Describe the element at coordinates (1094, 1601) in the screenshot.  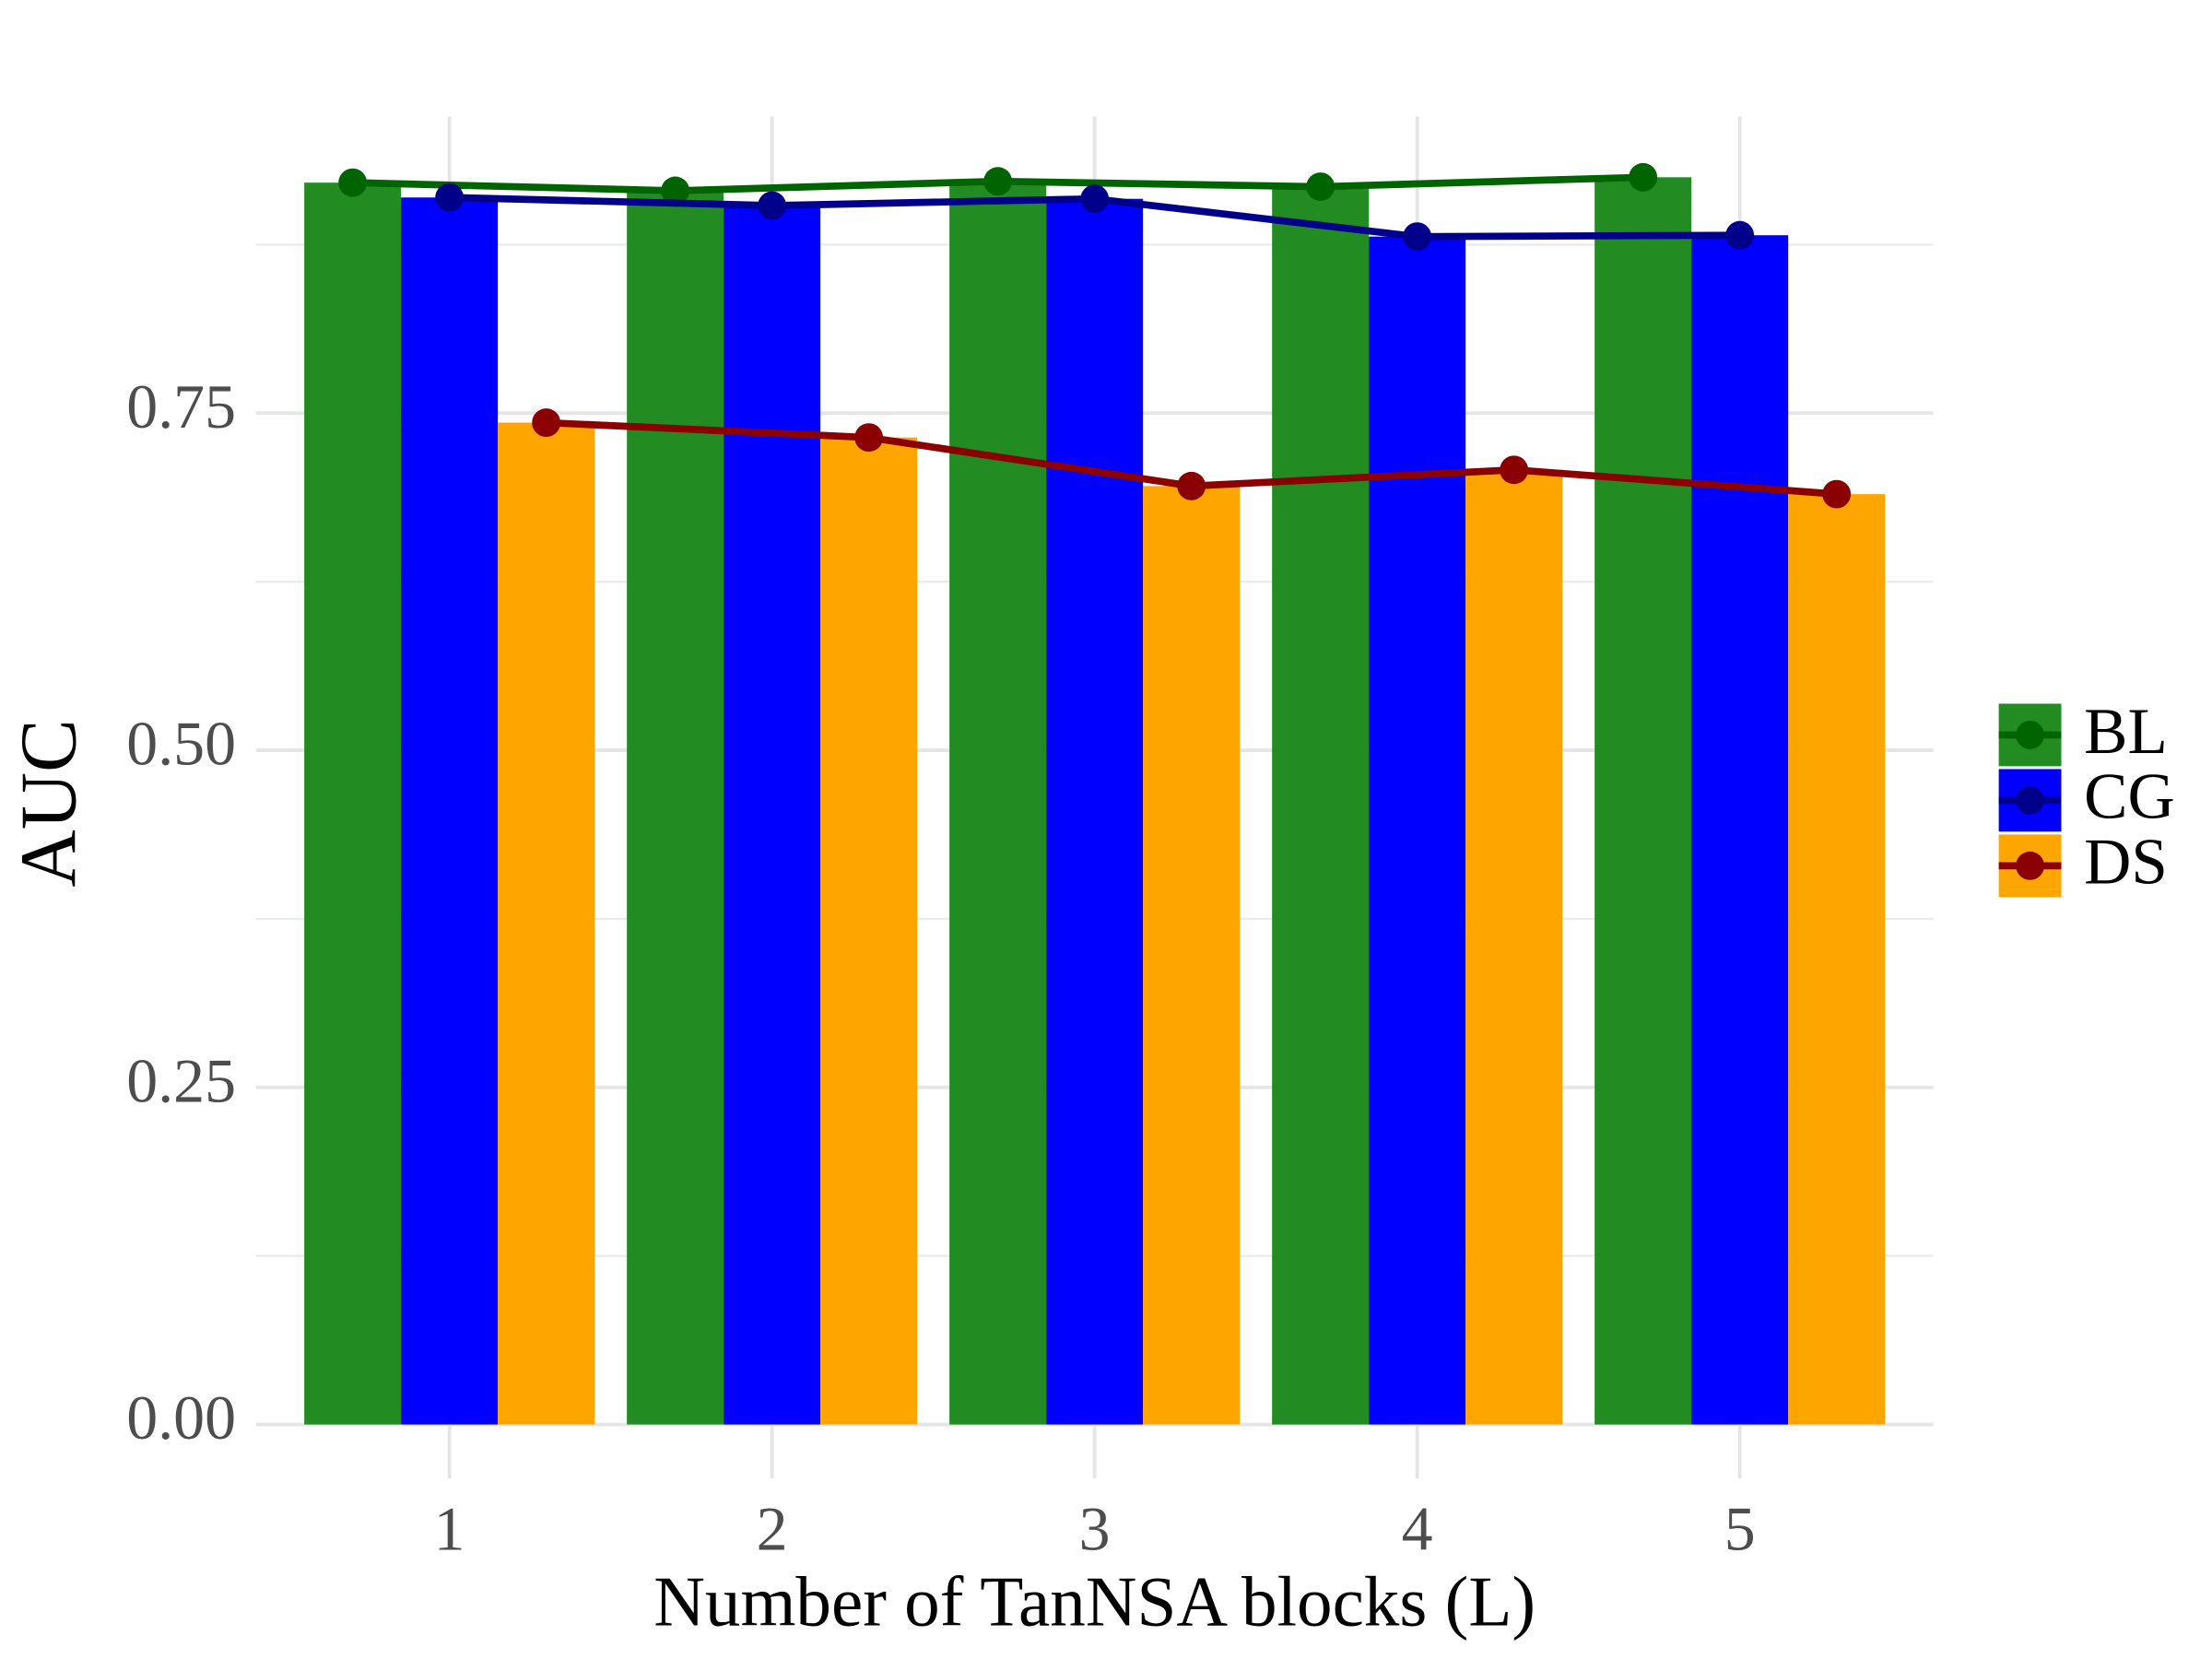
I see `x-axis-title: Number of TanNSA blocks (L)` at that location.